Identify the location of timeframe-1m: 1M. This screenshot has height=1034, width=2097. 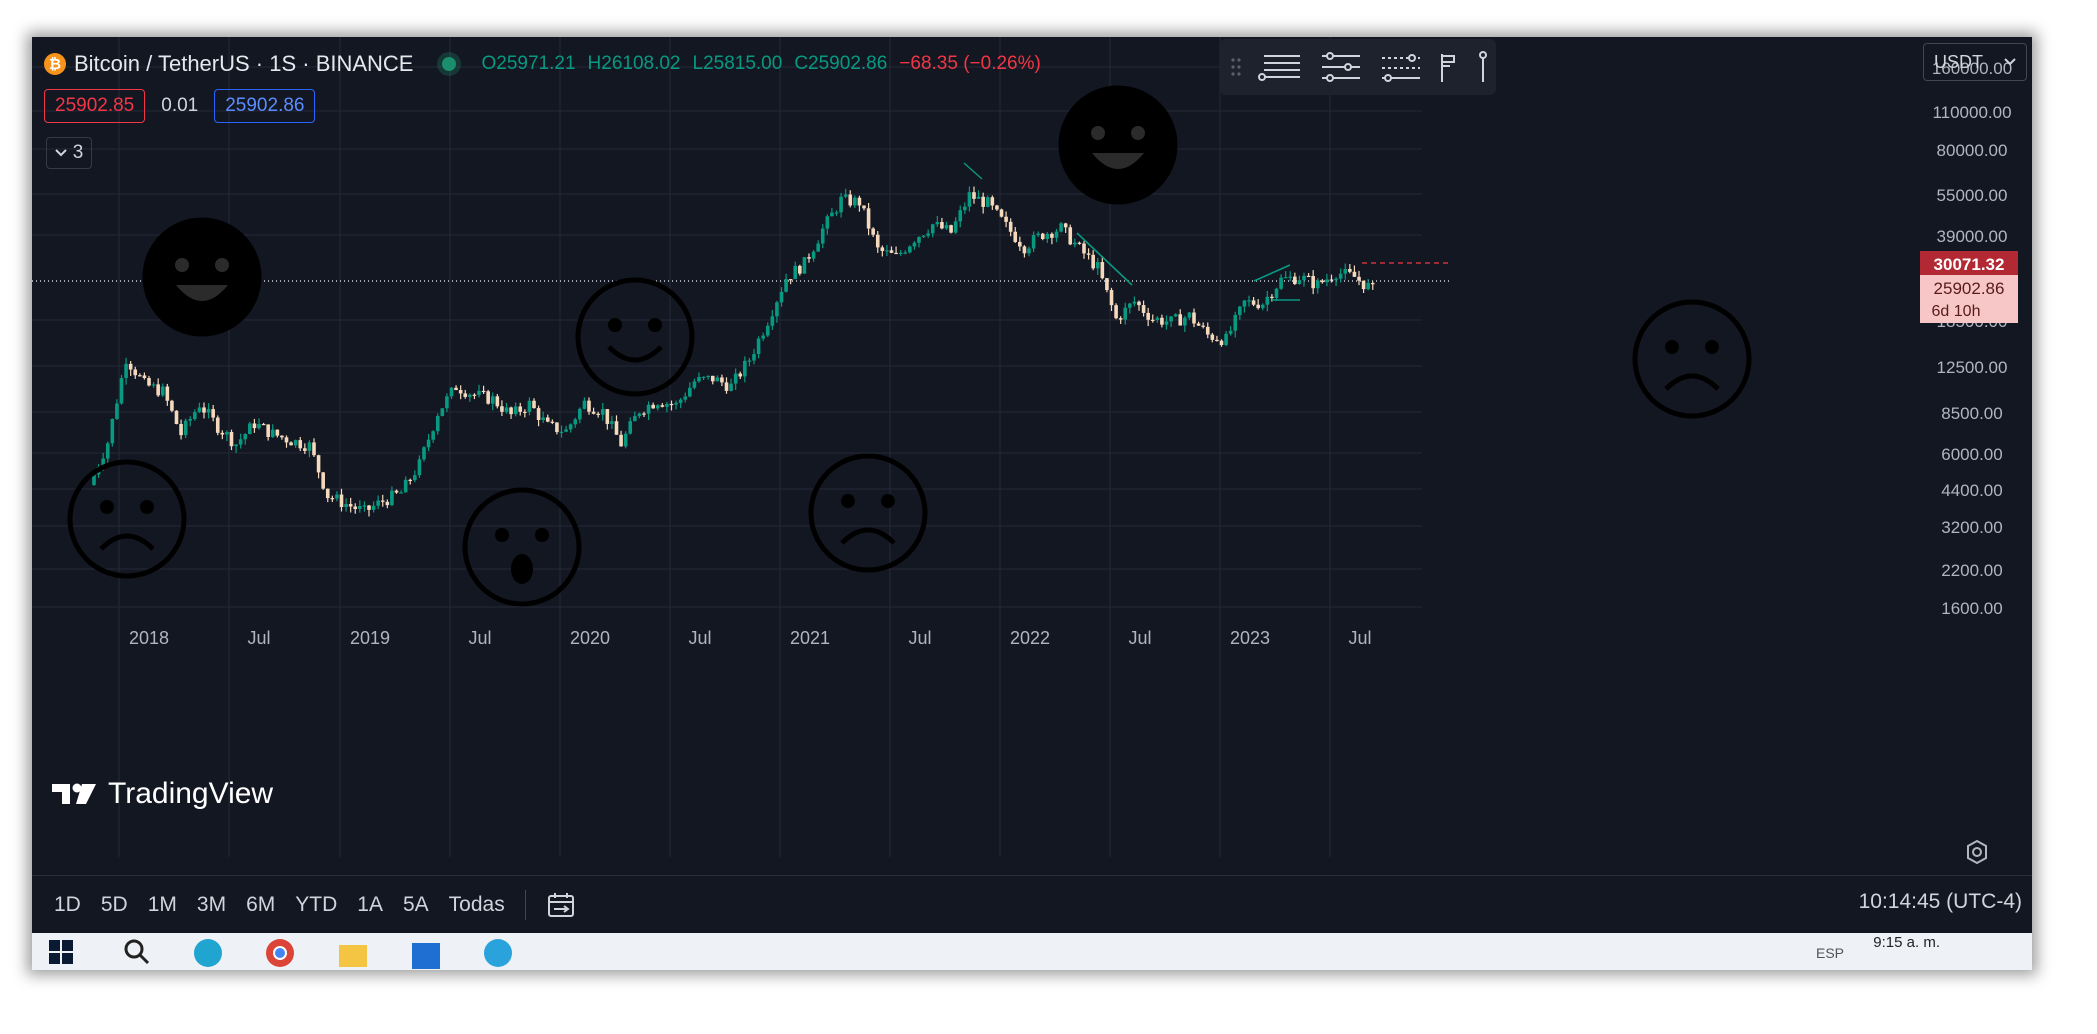
(162, 904).